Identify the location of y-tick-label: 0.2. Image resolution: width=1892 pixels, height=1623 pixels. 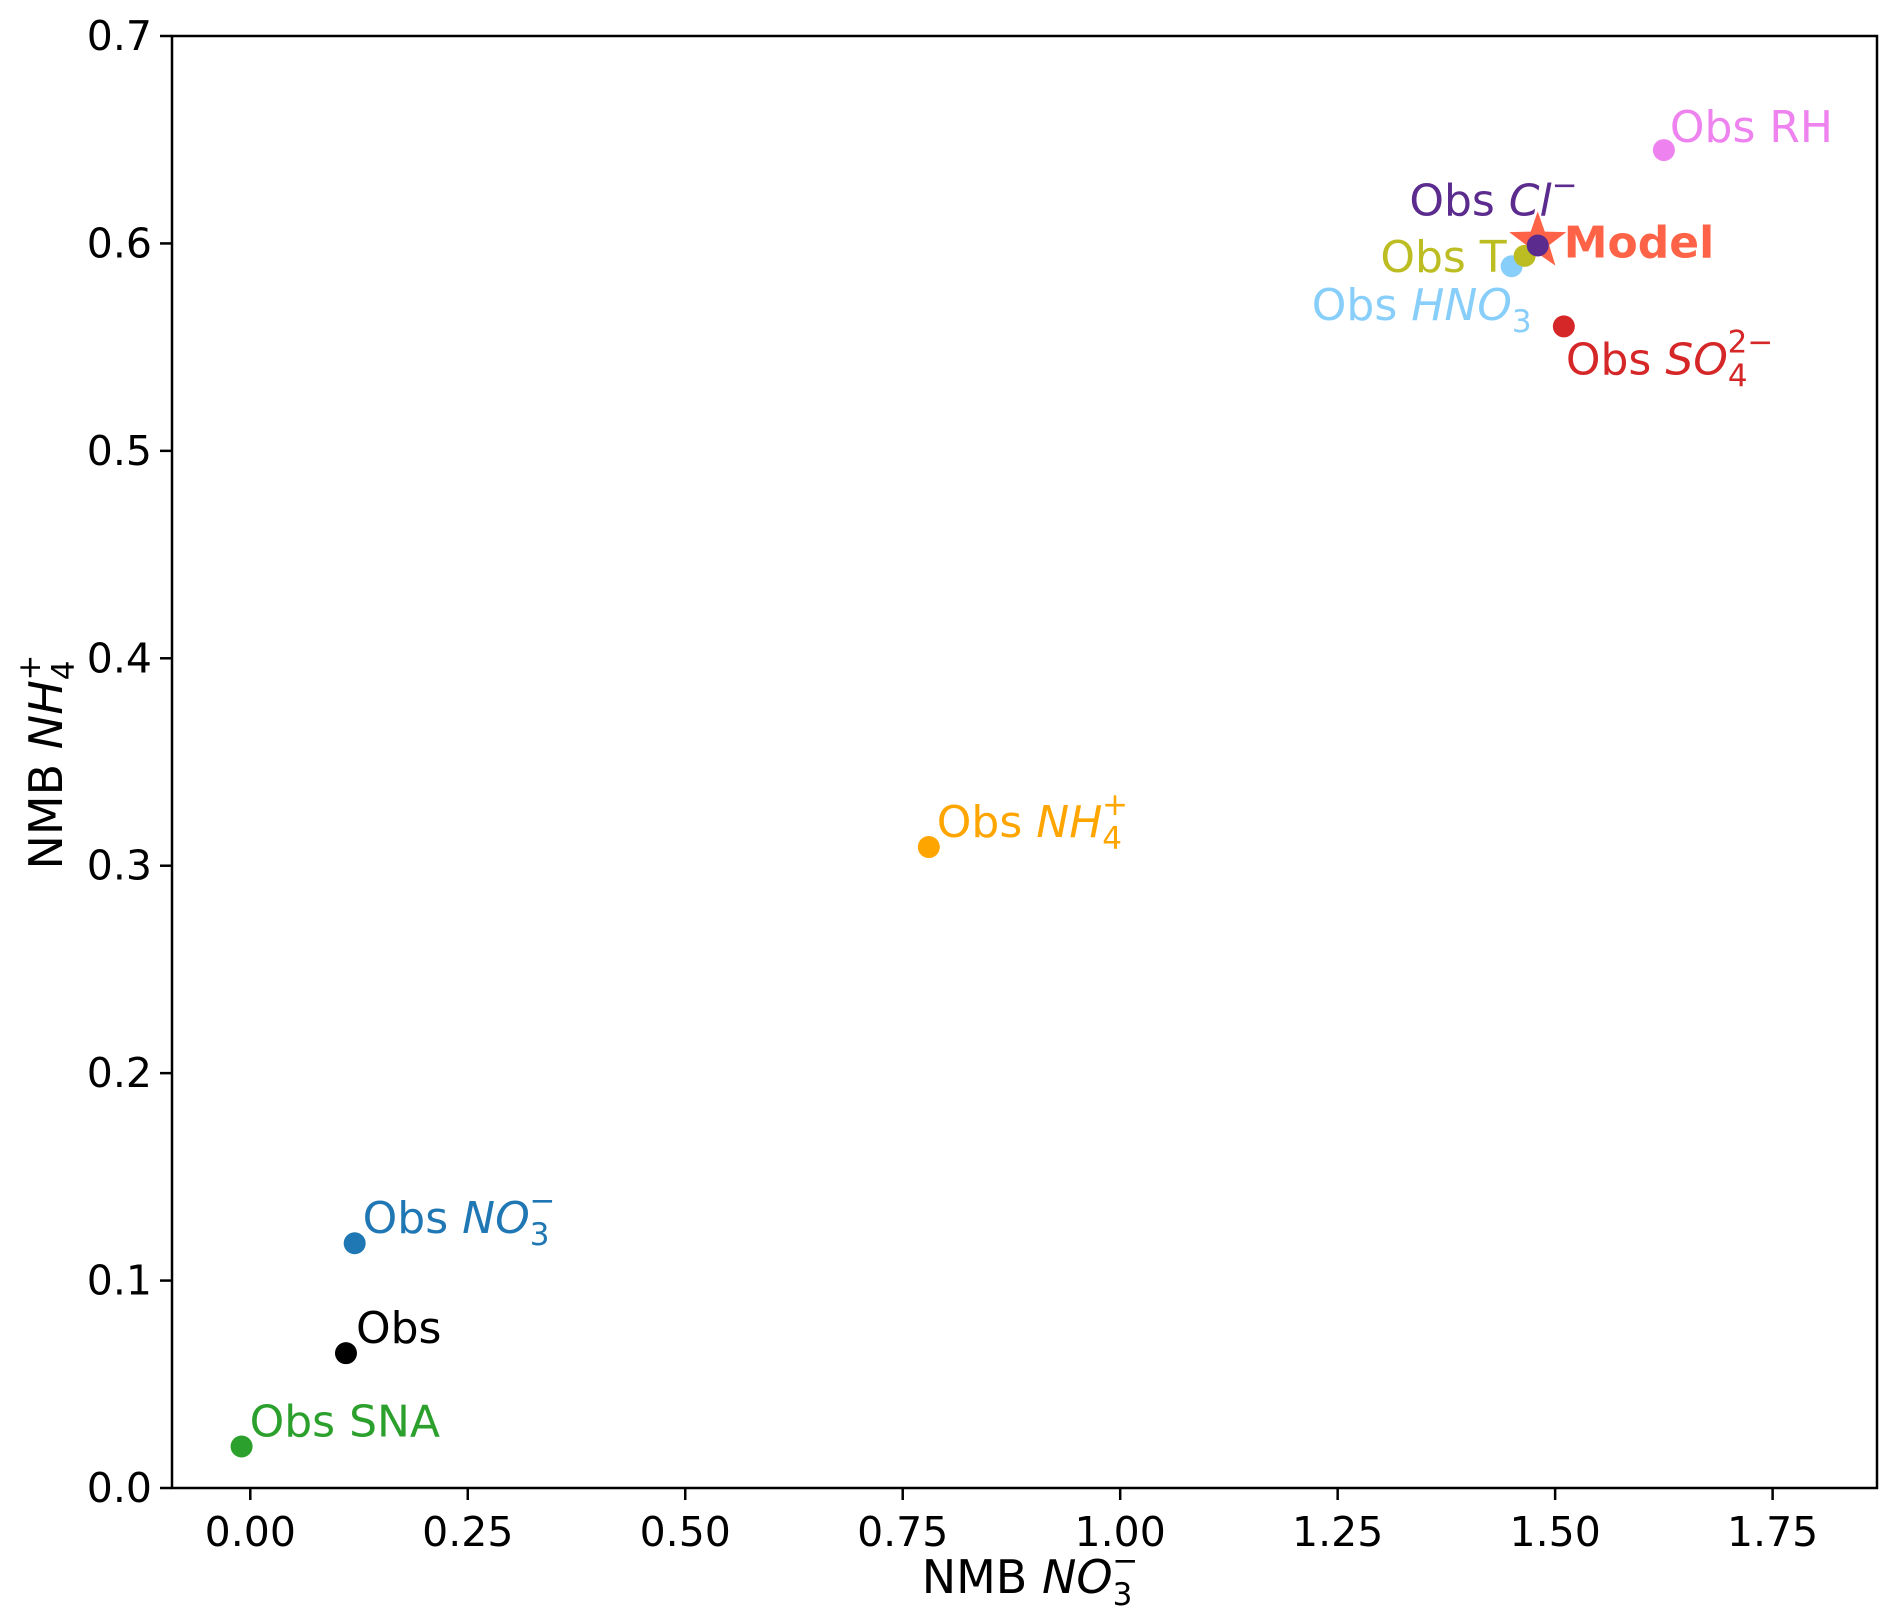
(119, 1073).